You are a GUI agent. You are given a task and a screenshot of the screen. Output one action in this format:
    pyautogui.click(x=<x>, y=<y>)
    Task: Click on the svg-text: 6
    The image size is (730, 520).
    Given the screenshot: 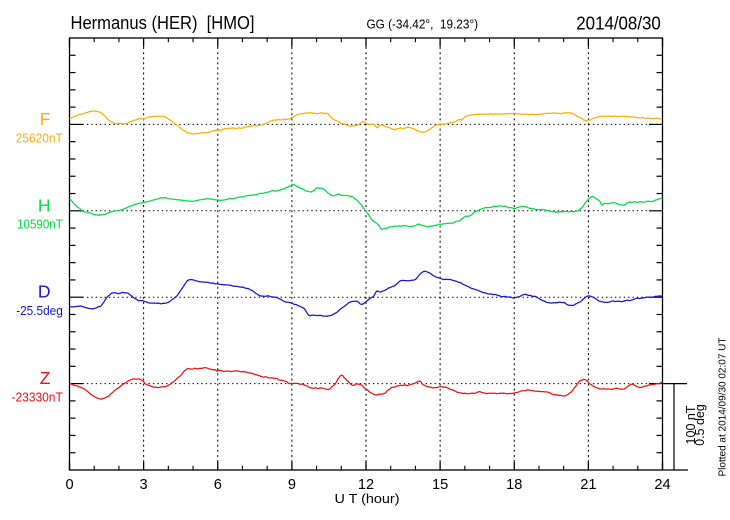 What is the action you would take?
    pyautogui.click(x=218, y=485)
    